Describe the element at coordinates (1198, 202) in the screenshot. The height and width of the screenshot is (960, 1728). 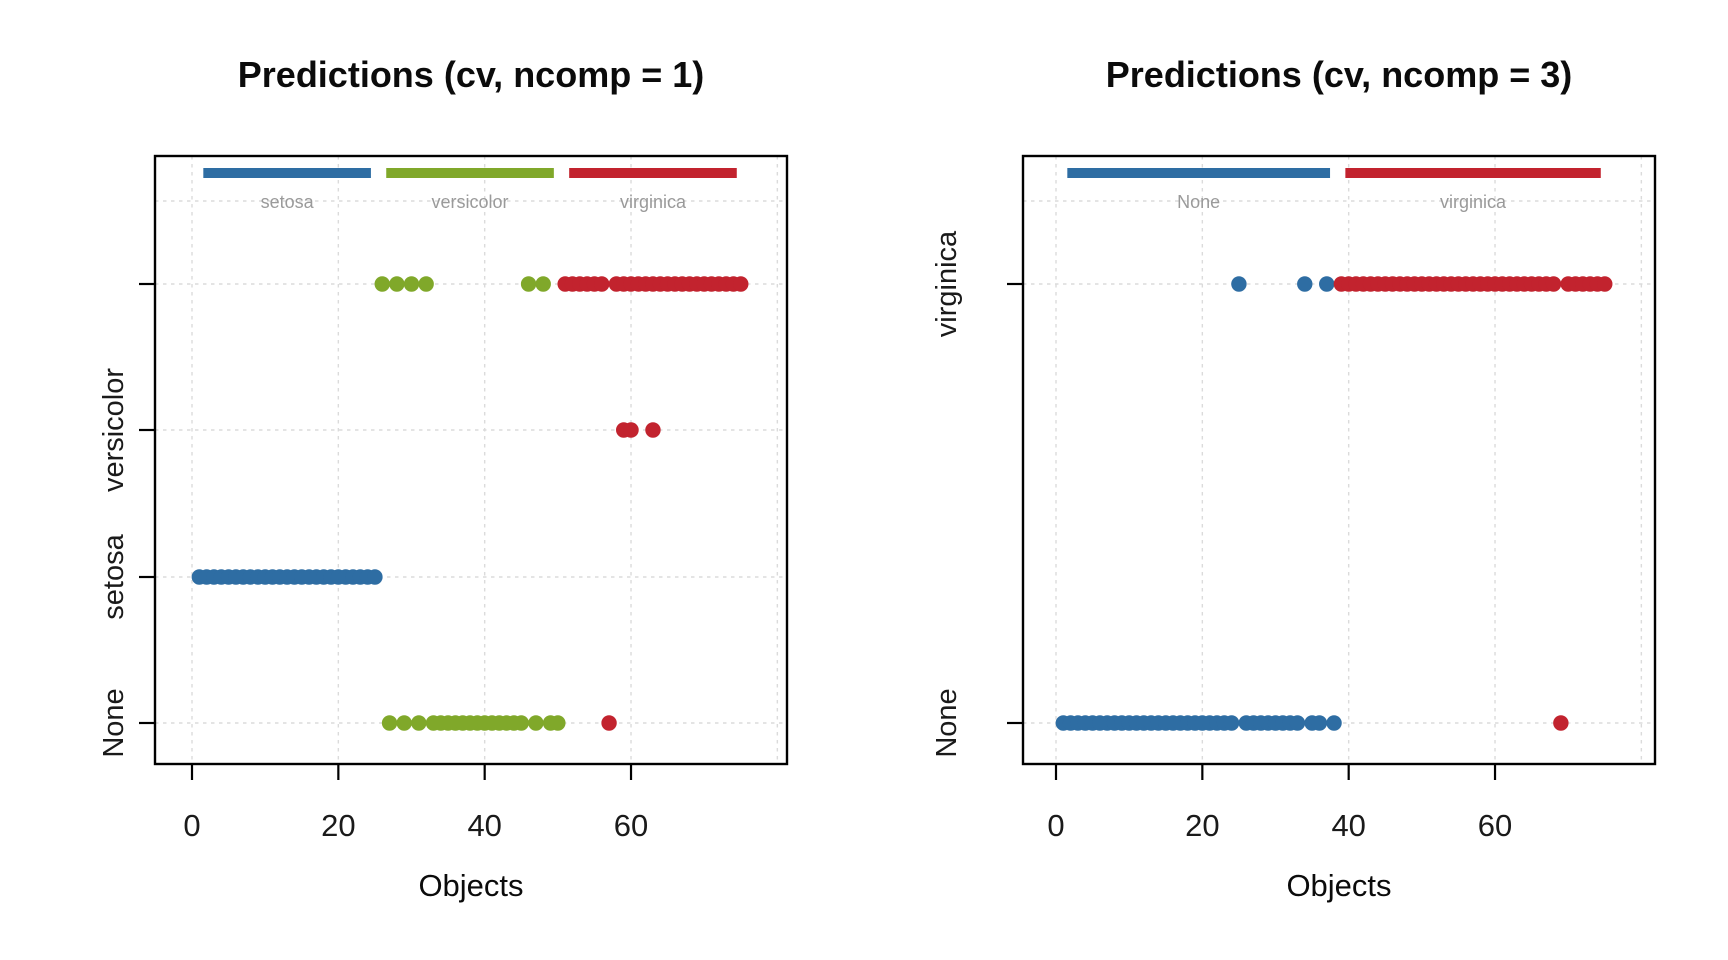
I see `class-reference-label: None` at that location.